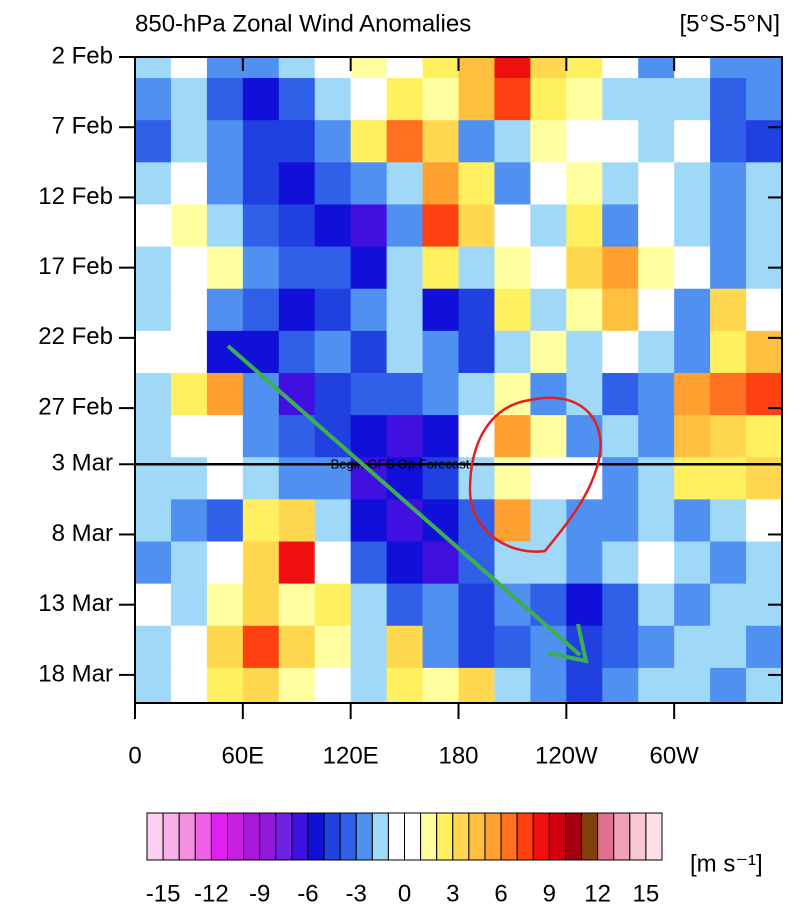 This screenshot has height=917, width=807. Describe the element at coordinates (458, 755) in the screenshot. I see `x-tick-label: 180` at that location.